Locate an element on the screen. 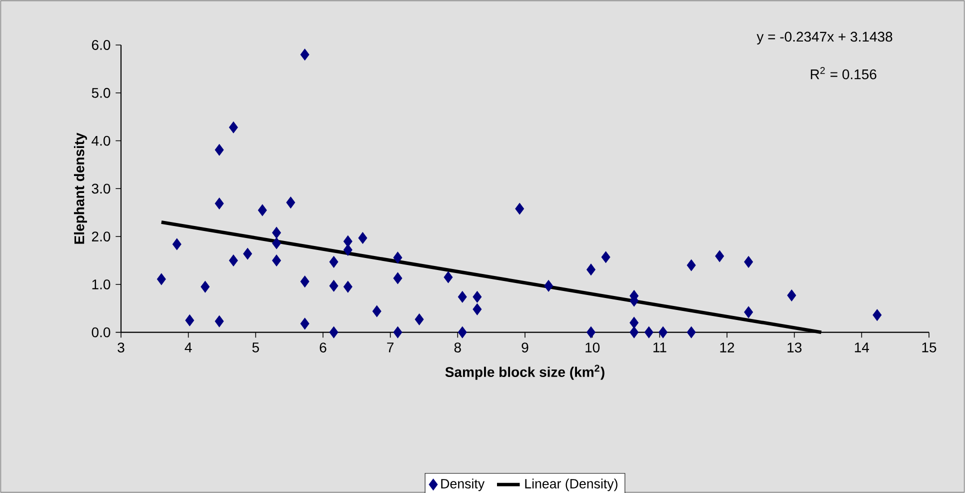 The height and width of the screenshot is (493, 965). y-axis-title: Elephant density is located at coordinates (81, 188).